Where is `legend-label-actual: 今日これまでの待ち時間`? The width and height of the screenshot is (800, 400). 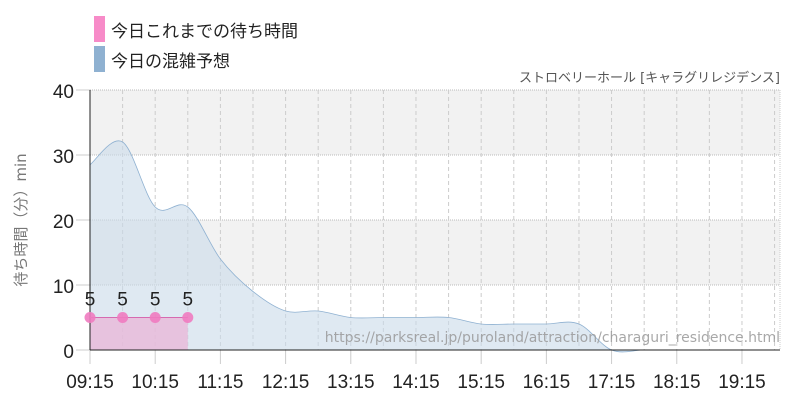
legend-label-actual: 今日これまでの待ち時間 is located at coordinates (204, 31).